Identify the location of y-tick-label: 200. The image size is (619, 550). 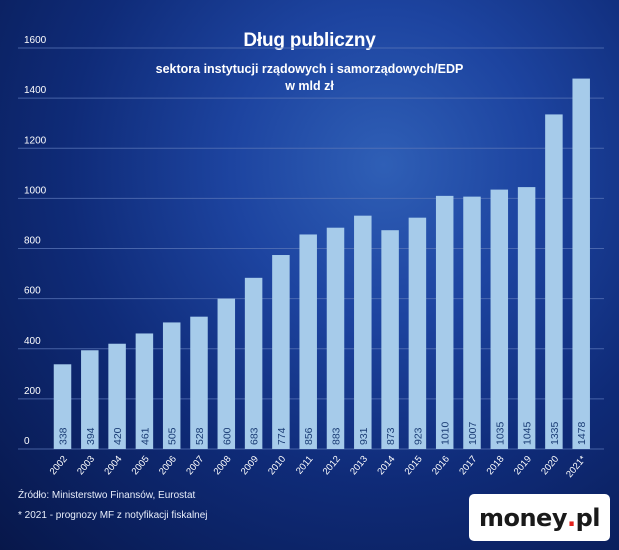
(32, 391).